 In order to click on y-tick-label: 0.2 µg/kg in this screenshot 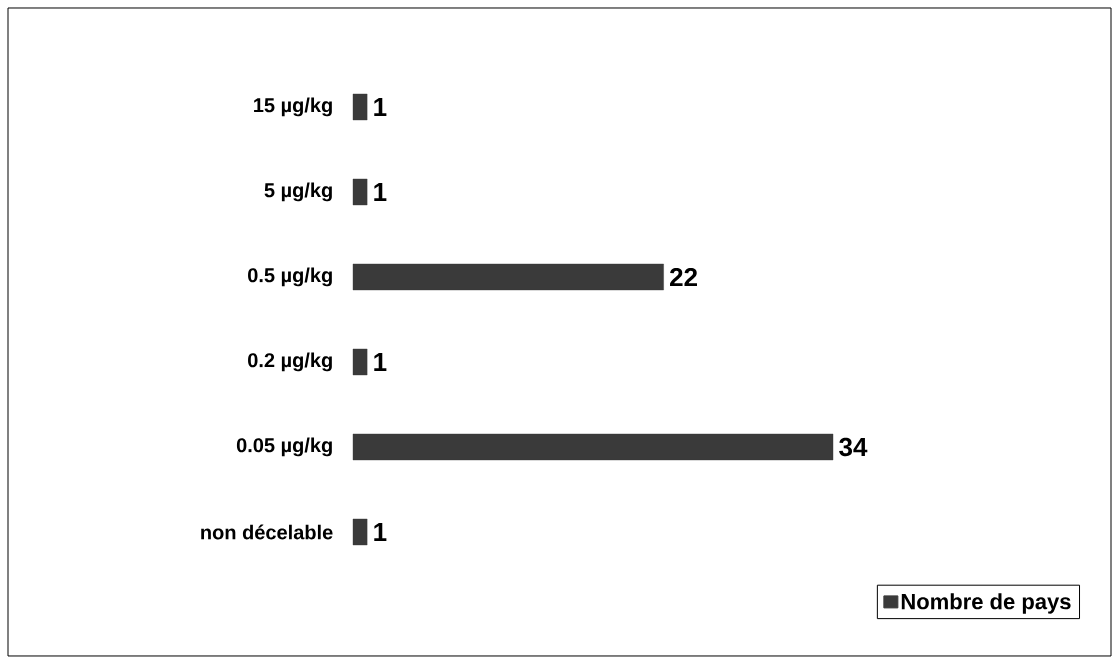, I will do `click(290, 362)`.